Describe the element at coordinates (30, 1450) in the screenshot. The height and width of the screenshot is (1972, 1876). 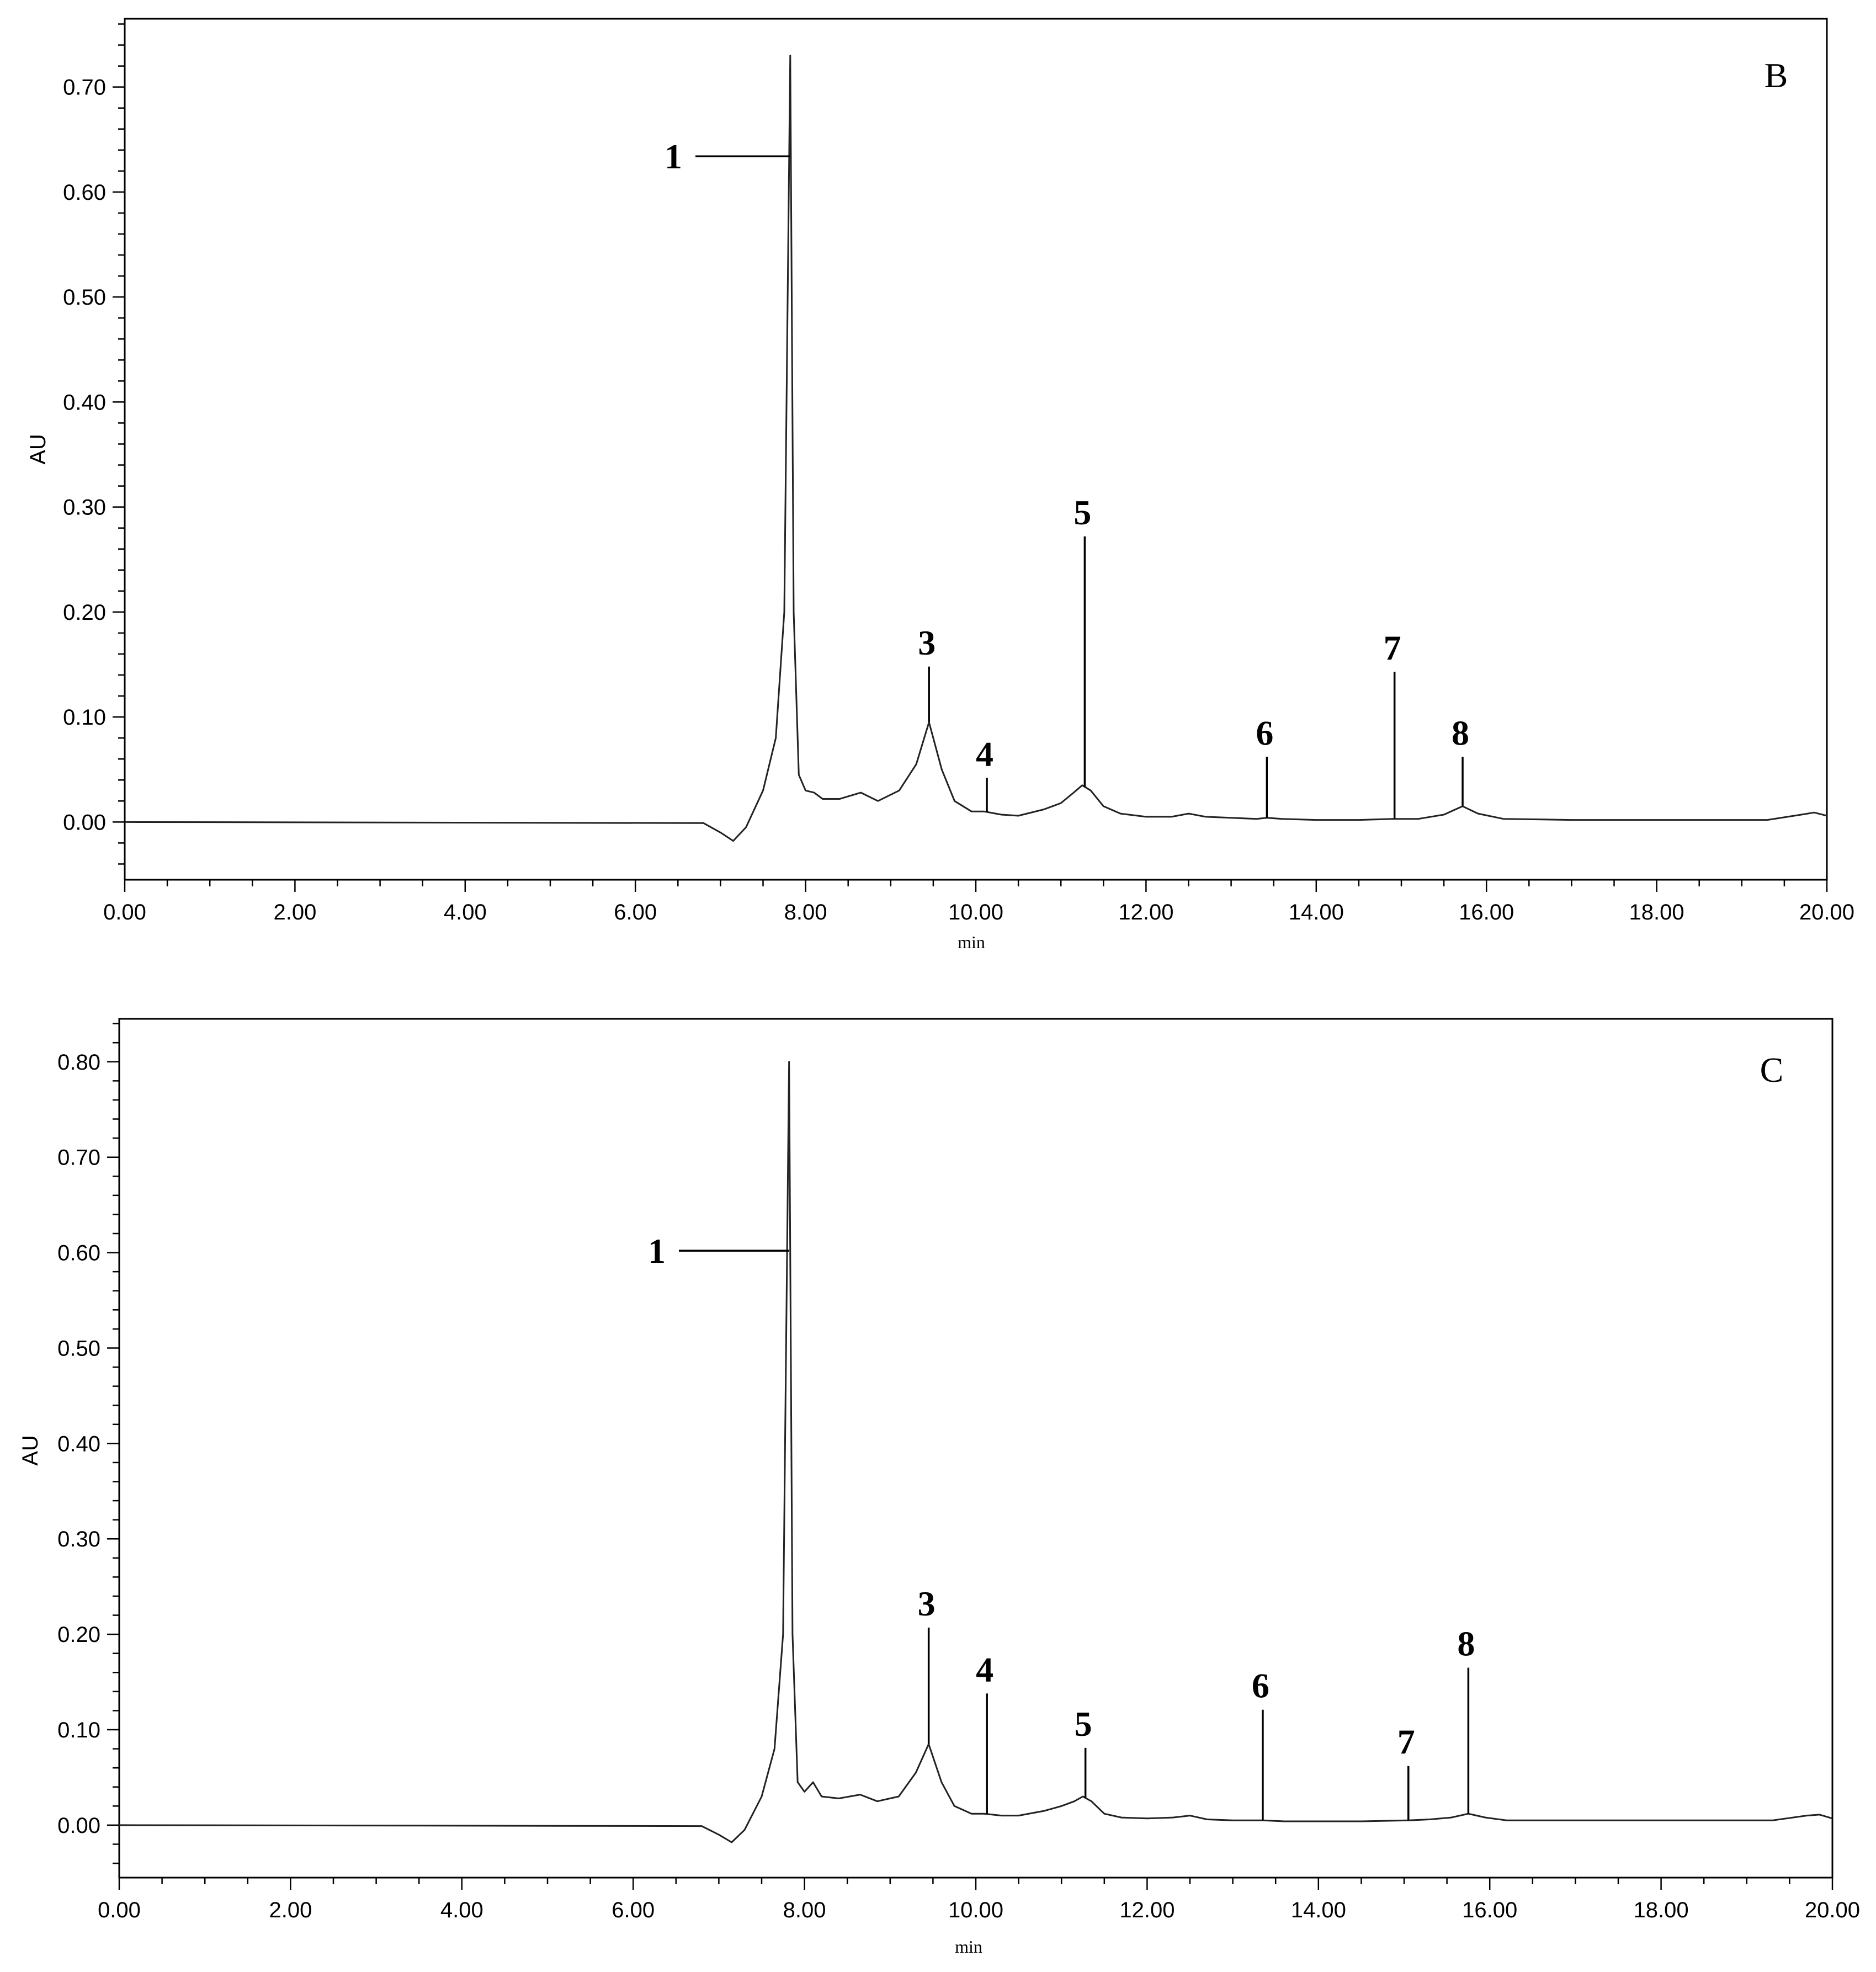
I see `y-axis-label-c: AU` at that location.